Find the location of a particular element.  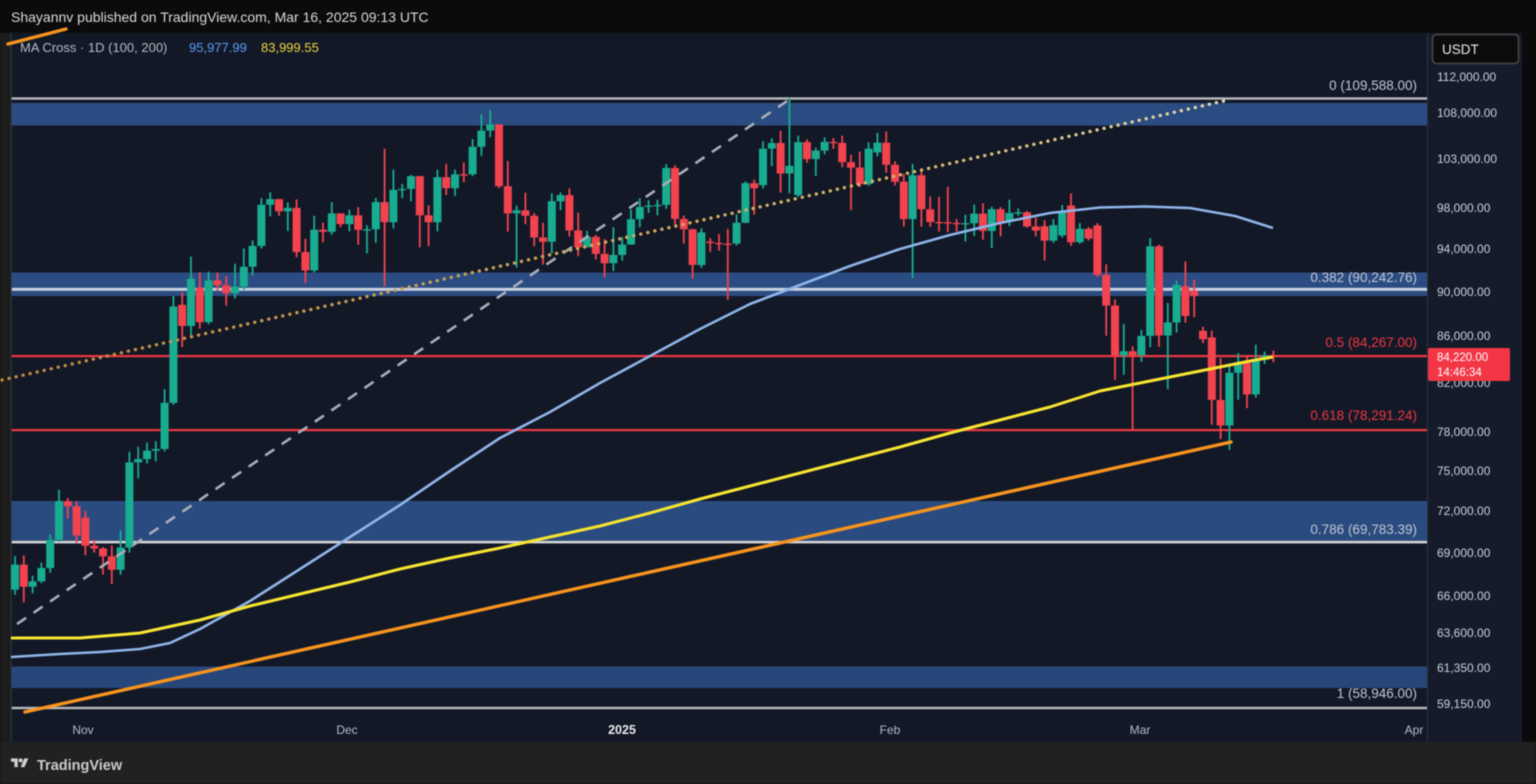

svg-text: 0.618 (78,291.24) is located at coordinates (1363, 415).